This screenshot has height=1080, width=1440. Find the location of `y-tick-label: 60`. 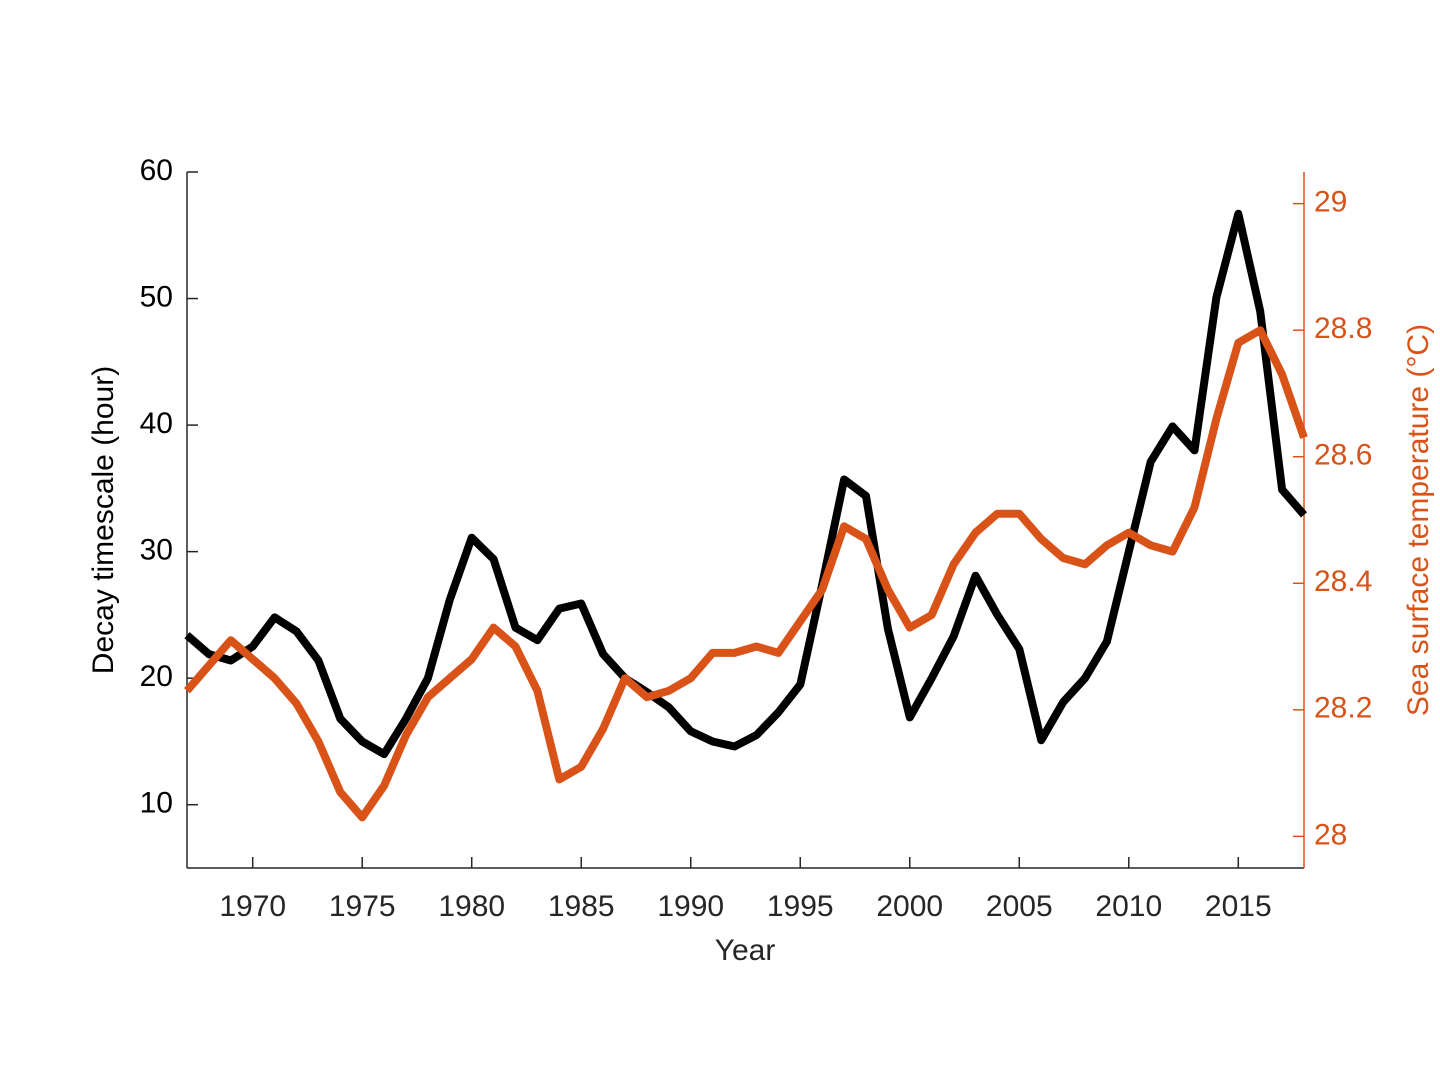

y-tick-label: 60 is located at coordinates (156, 170).